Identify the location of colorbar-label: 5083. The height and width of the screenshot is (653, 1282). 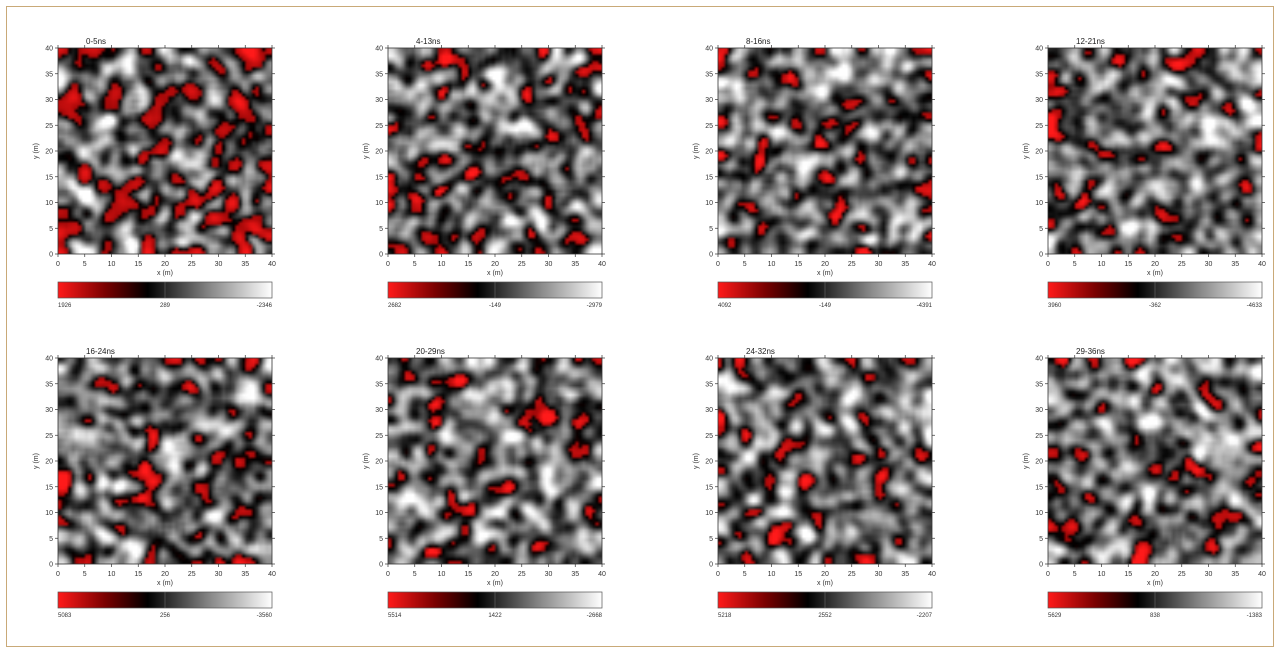
(65, 616).